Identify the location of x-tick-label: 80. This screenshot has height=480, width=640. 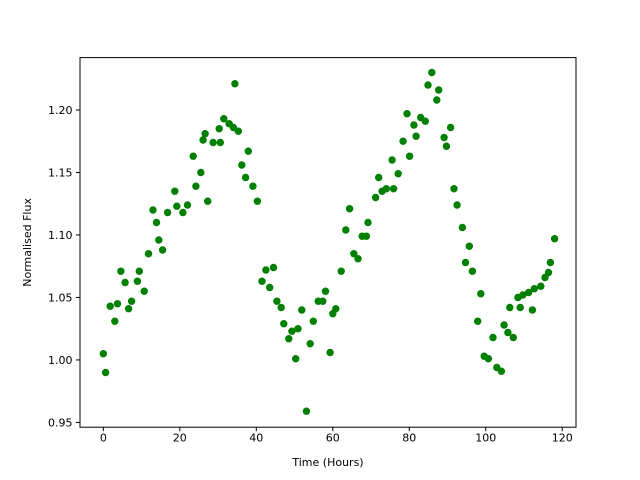
(409, 438).